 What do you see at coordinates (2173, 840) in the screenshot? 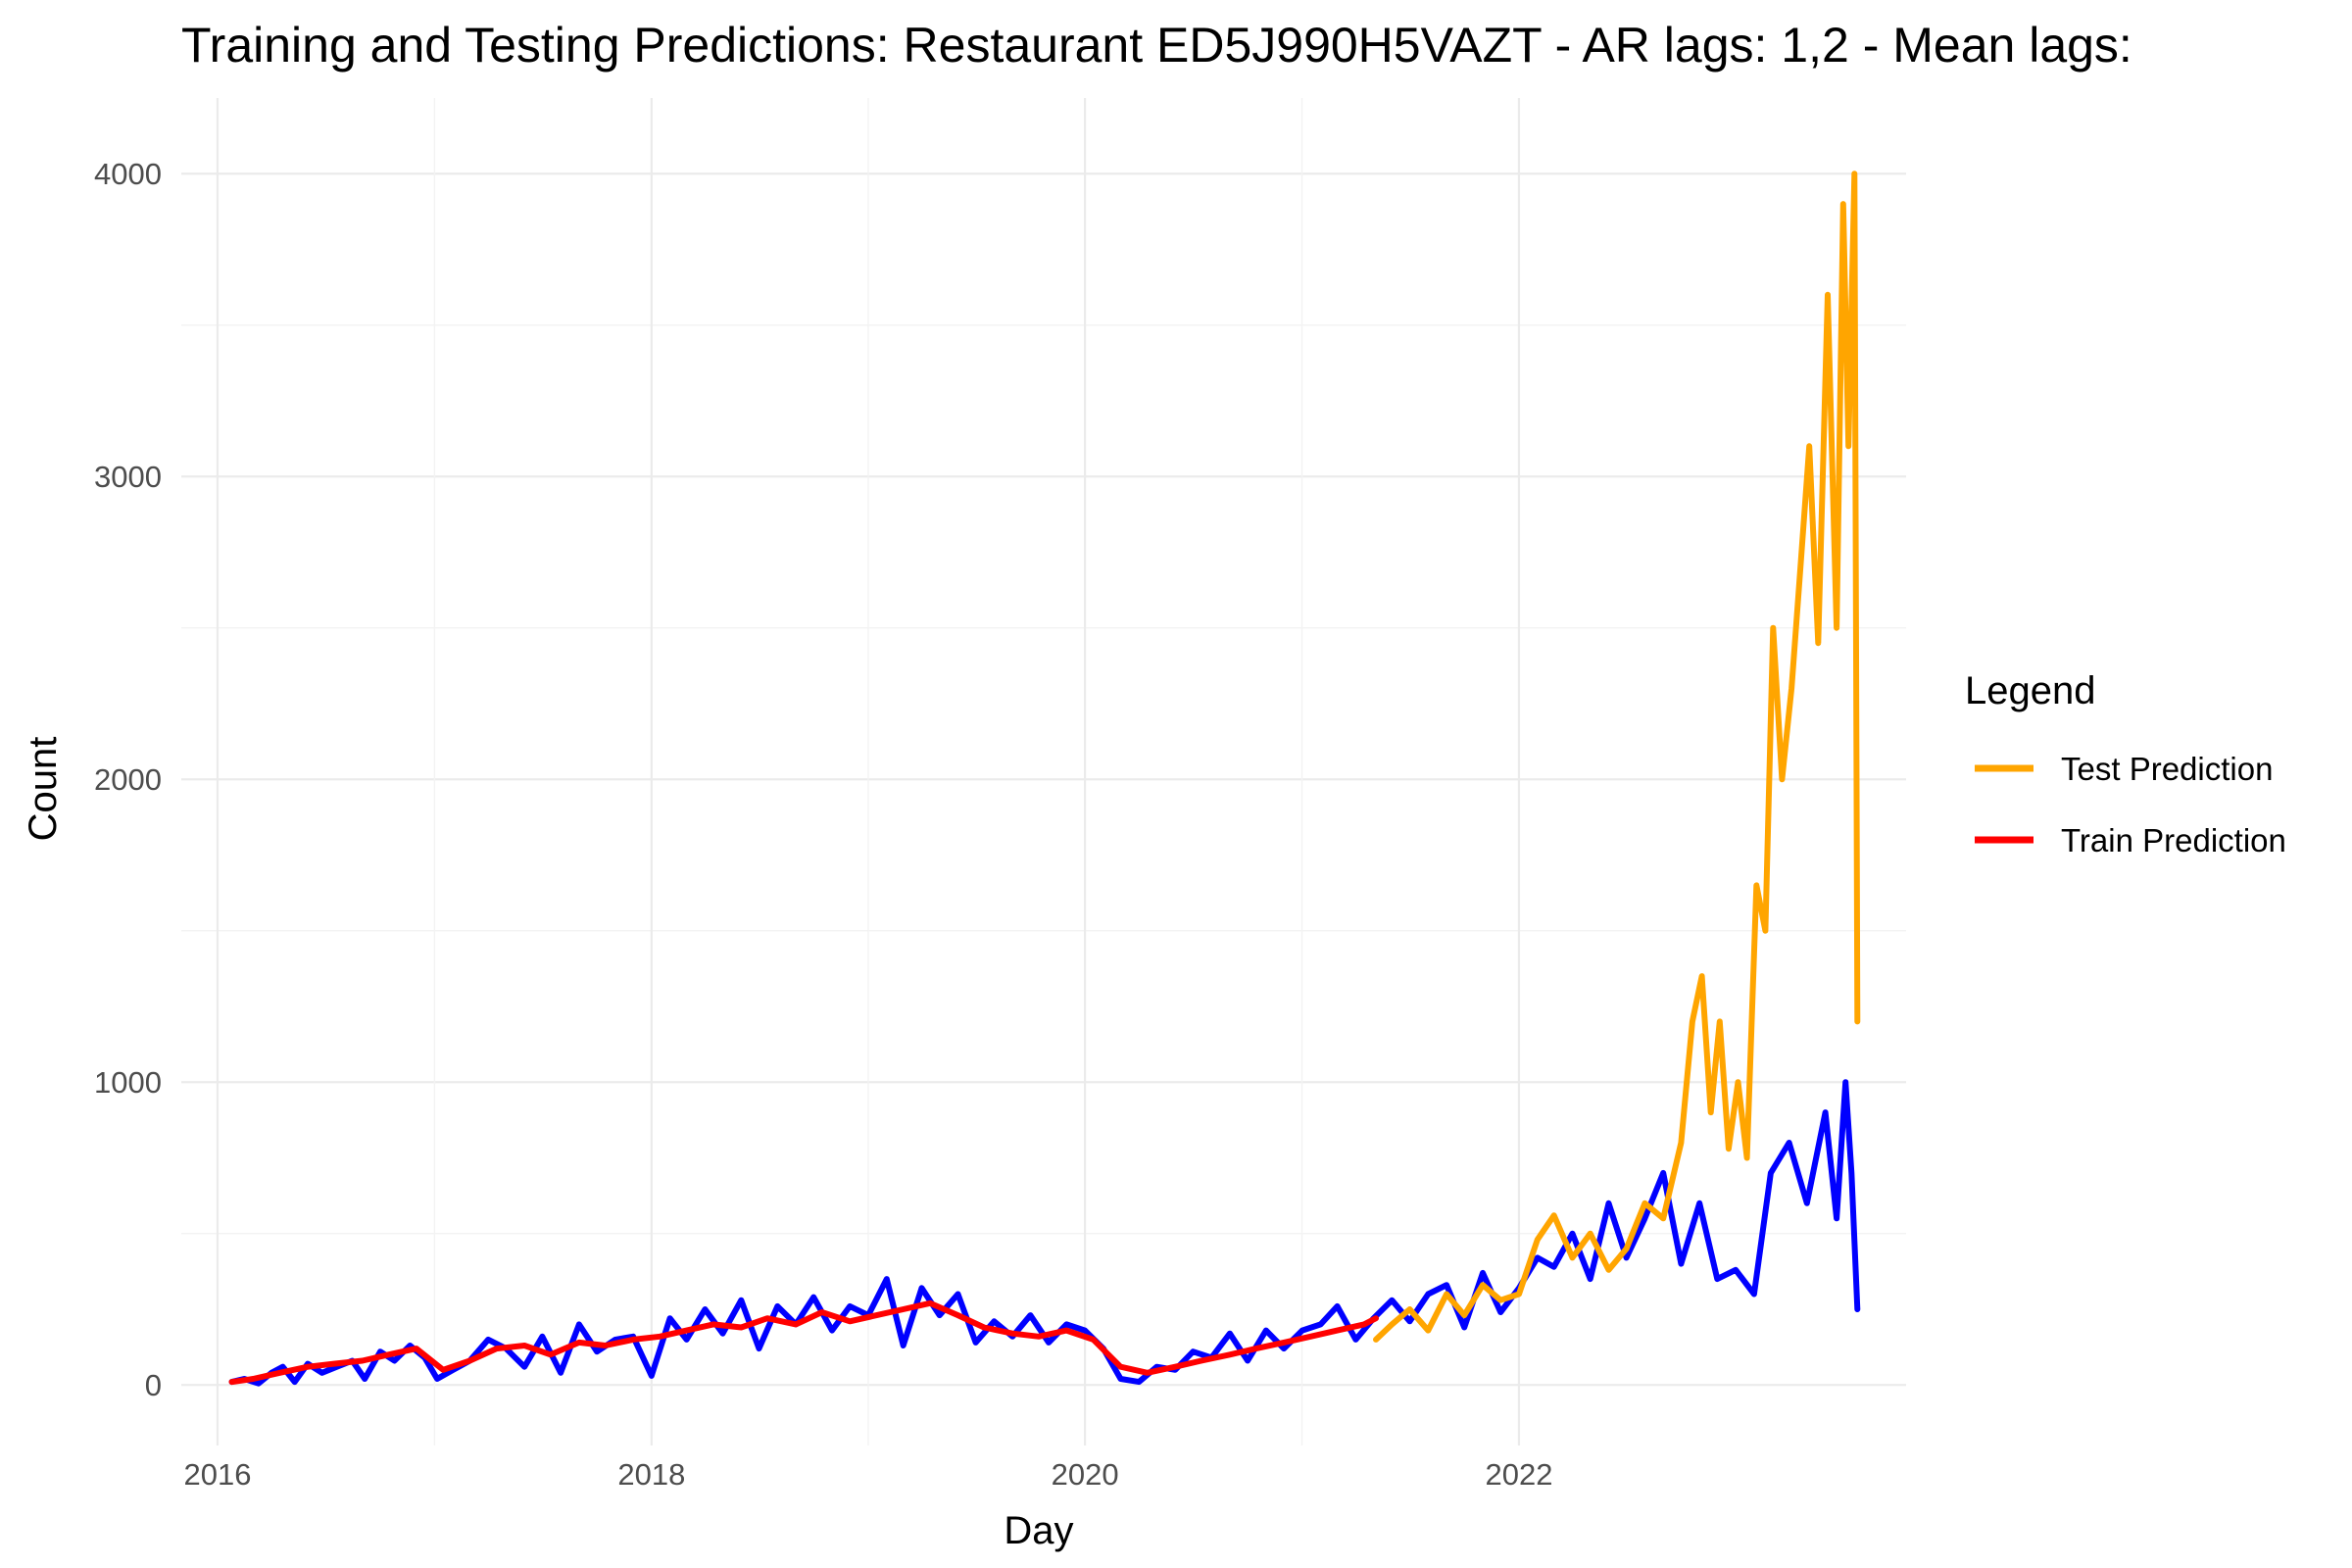
I see `legend-label-train-prediction: Train Prediction` at bounding box center [2173, 840].